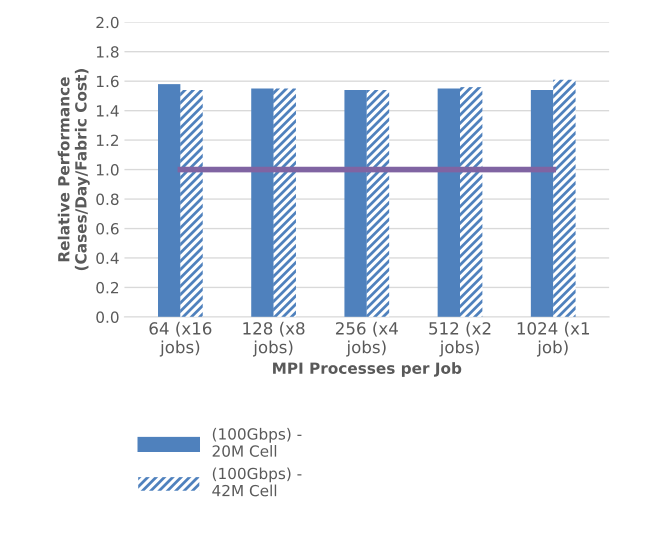  I want to click on x-tick-label: 128 (x8 jobs), so click(273, 339).